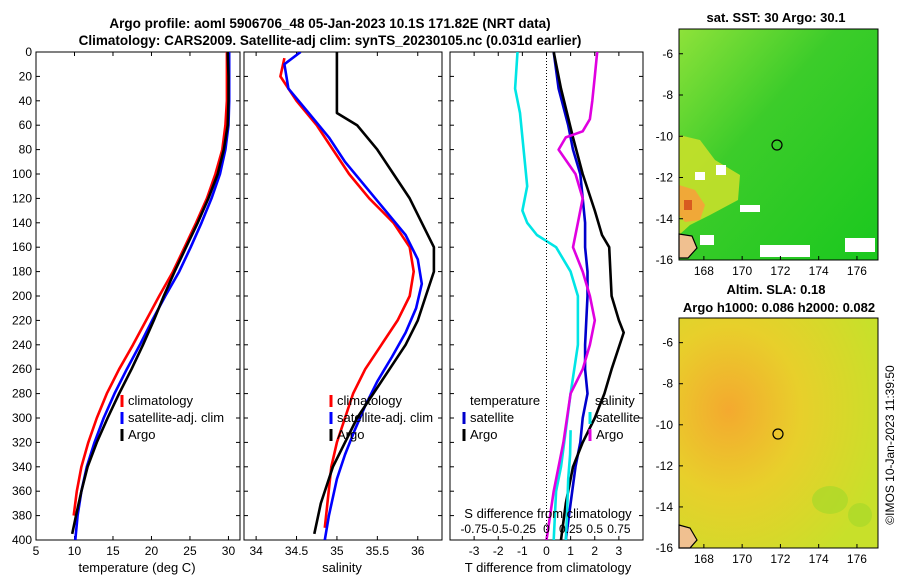 The width and height of the screenshot is (900, 580). What do you see at coordinates (615, 400) in the screenshot?
I see `legend-title-salinity: salinity` at bounding box center [615, 400].